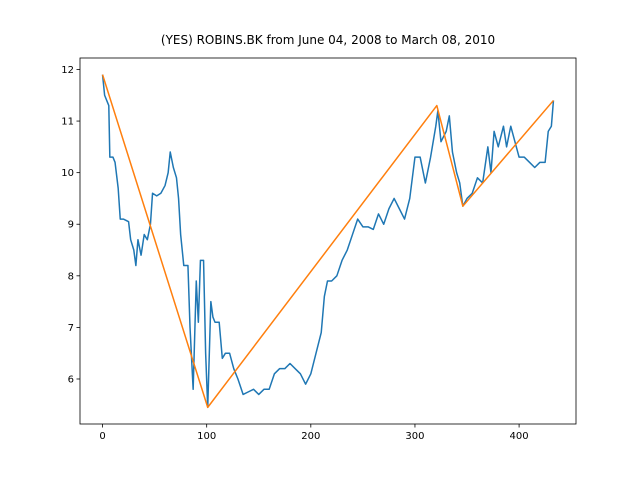 Image resolution: width=640 pixels, height=480 pixels. What do you see at coordinates (71, 276) in the screenshot?
I see `y-tick-label: 8` at bounding box center [71, 276].